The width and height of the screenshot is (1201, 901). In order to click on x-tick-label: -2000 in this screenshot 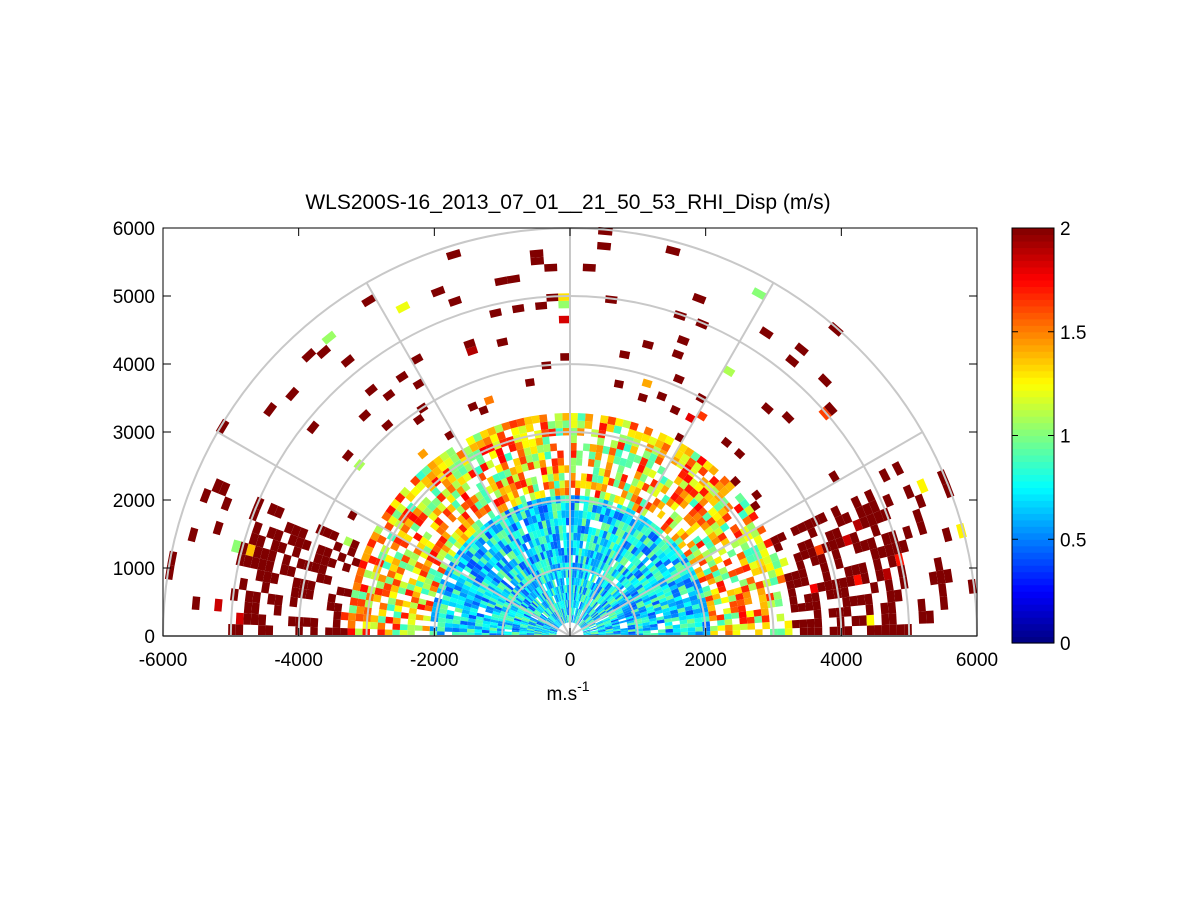, I will do `click(434, 660)`.